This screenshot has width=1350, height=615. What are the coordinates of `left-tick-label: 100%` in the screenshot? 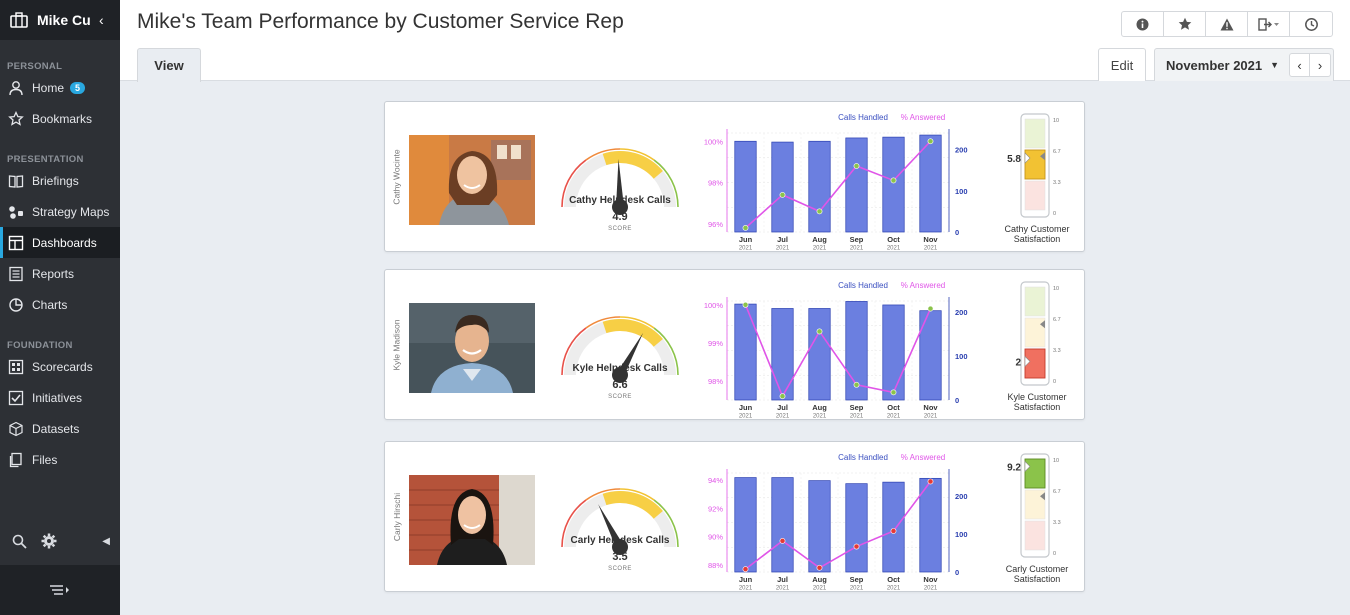 It's located at (714, 305).